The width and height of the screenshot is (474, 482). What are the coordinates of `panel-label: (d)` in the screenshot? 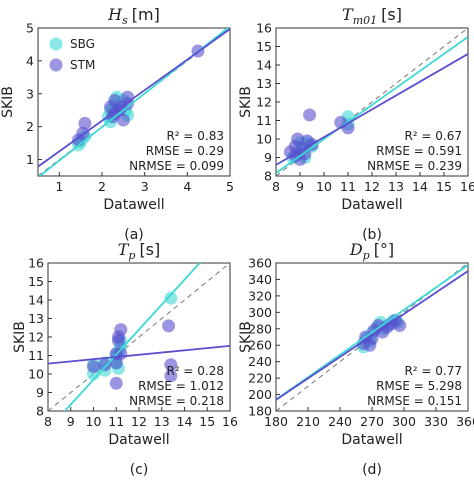 It's located at (372, 470).